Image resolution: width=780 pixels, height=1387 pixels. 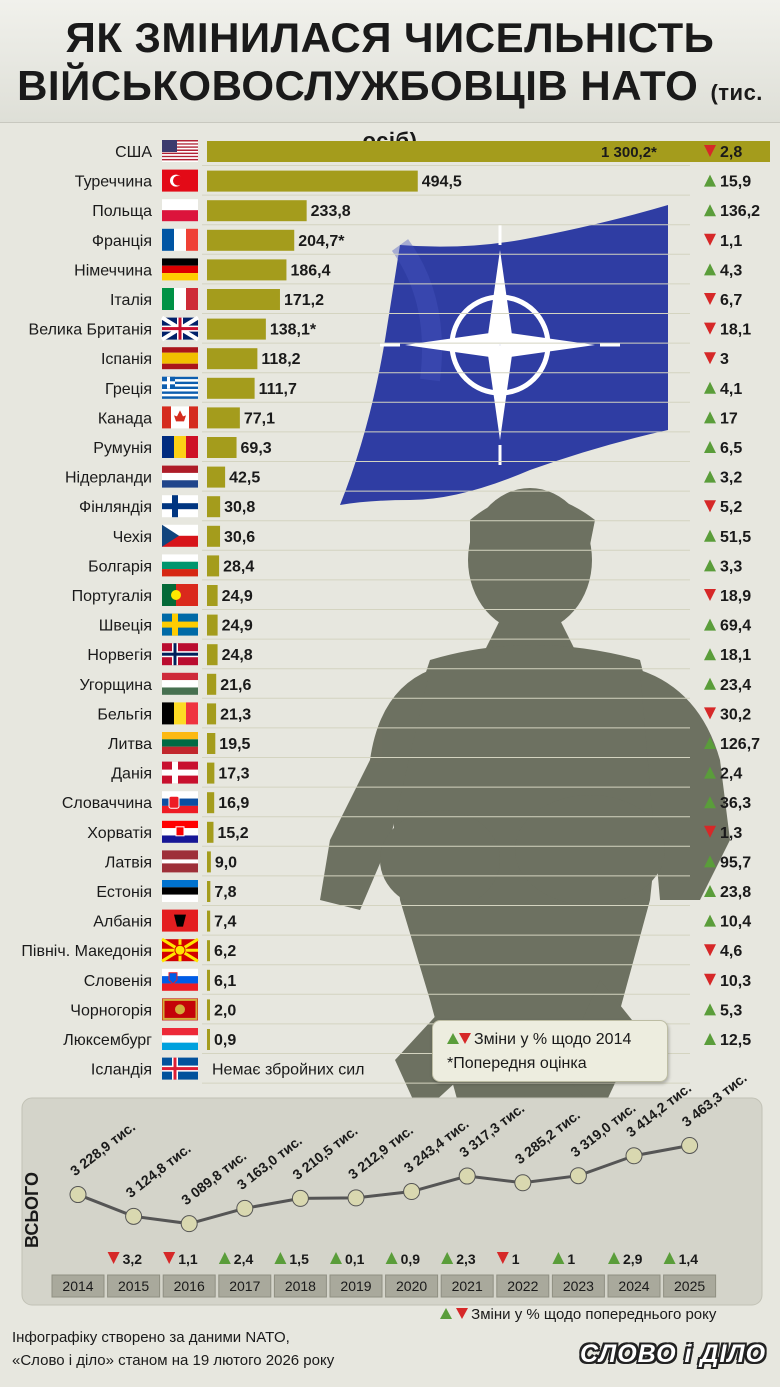 What do you see at coordinates (180, 1009) in the screenshot?
I see `flag-border` at bounding box center [180, 1009].